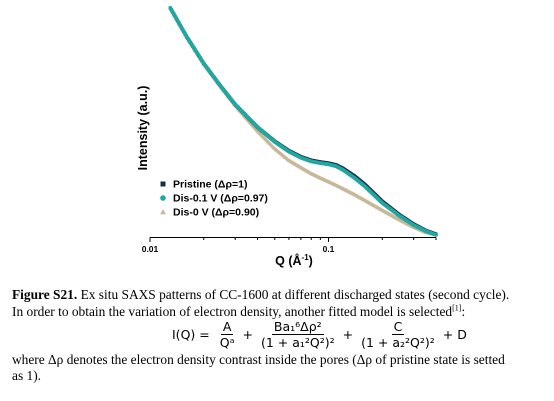  What do you see at coordinates (436, 234) in the screenshot?
I see `dis-0.1v-point` at bounding box center [436, 234].